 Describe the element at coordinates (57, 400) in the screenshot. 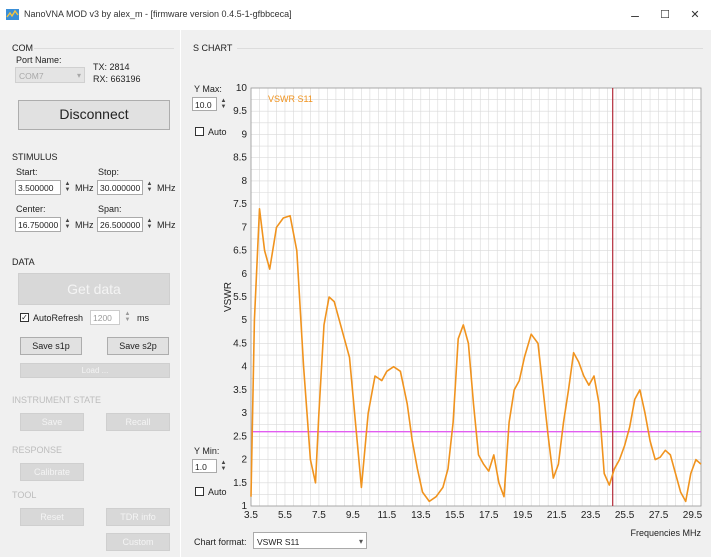

I see `instrument-state-heading: INSTRUMENT STATE` at that location.